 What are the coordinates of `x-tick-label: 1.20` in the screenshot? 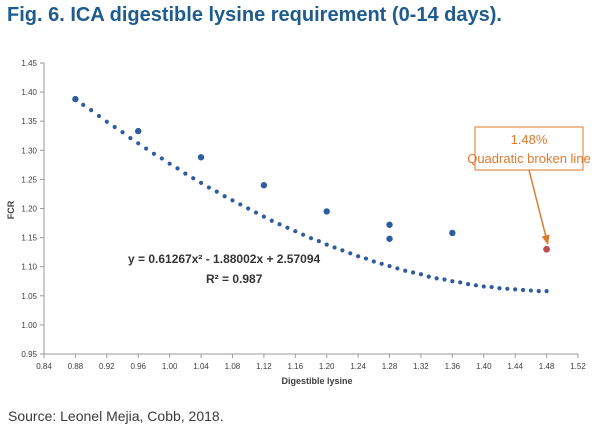 It's located at (327, 366).